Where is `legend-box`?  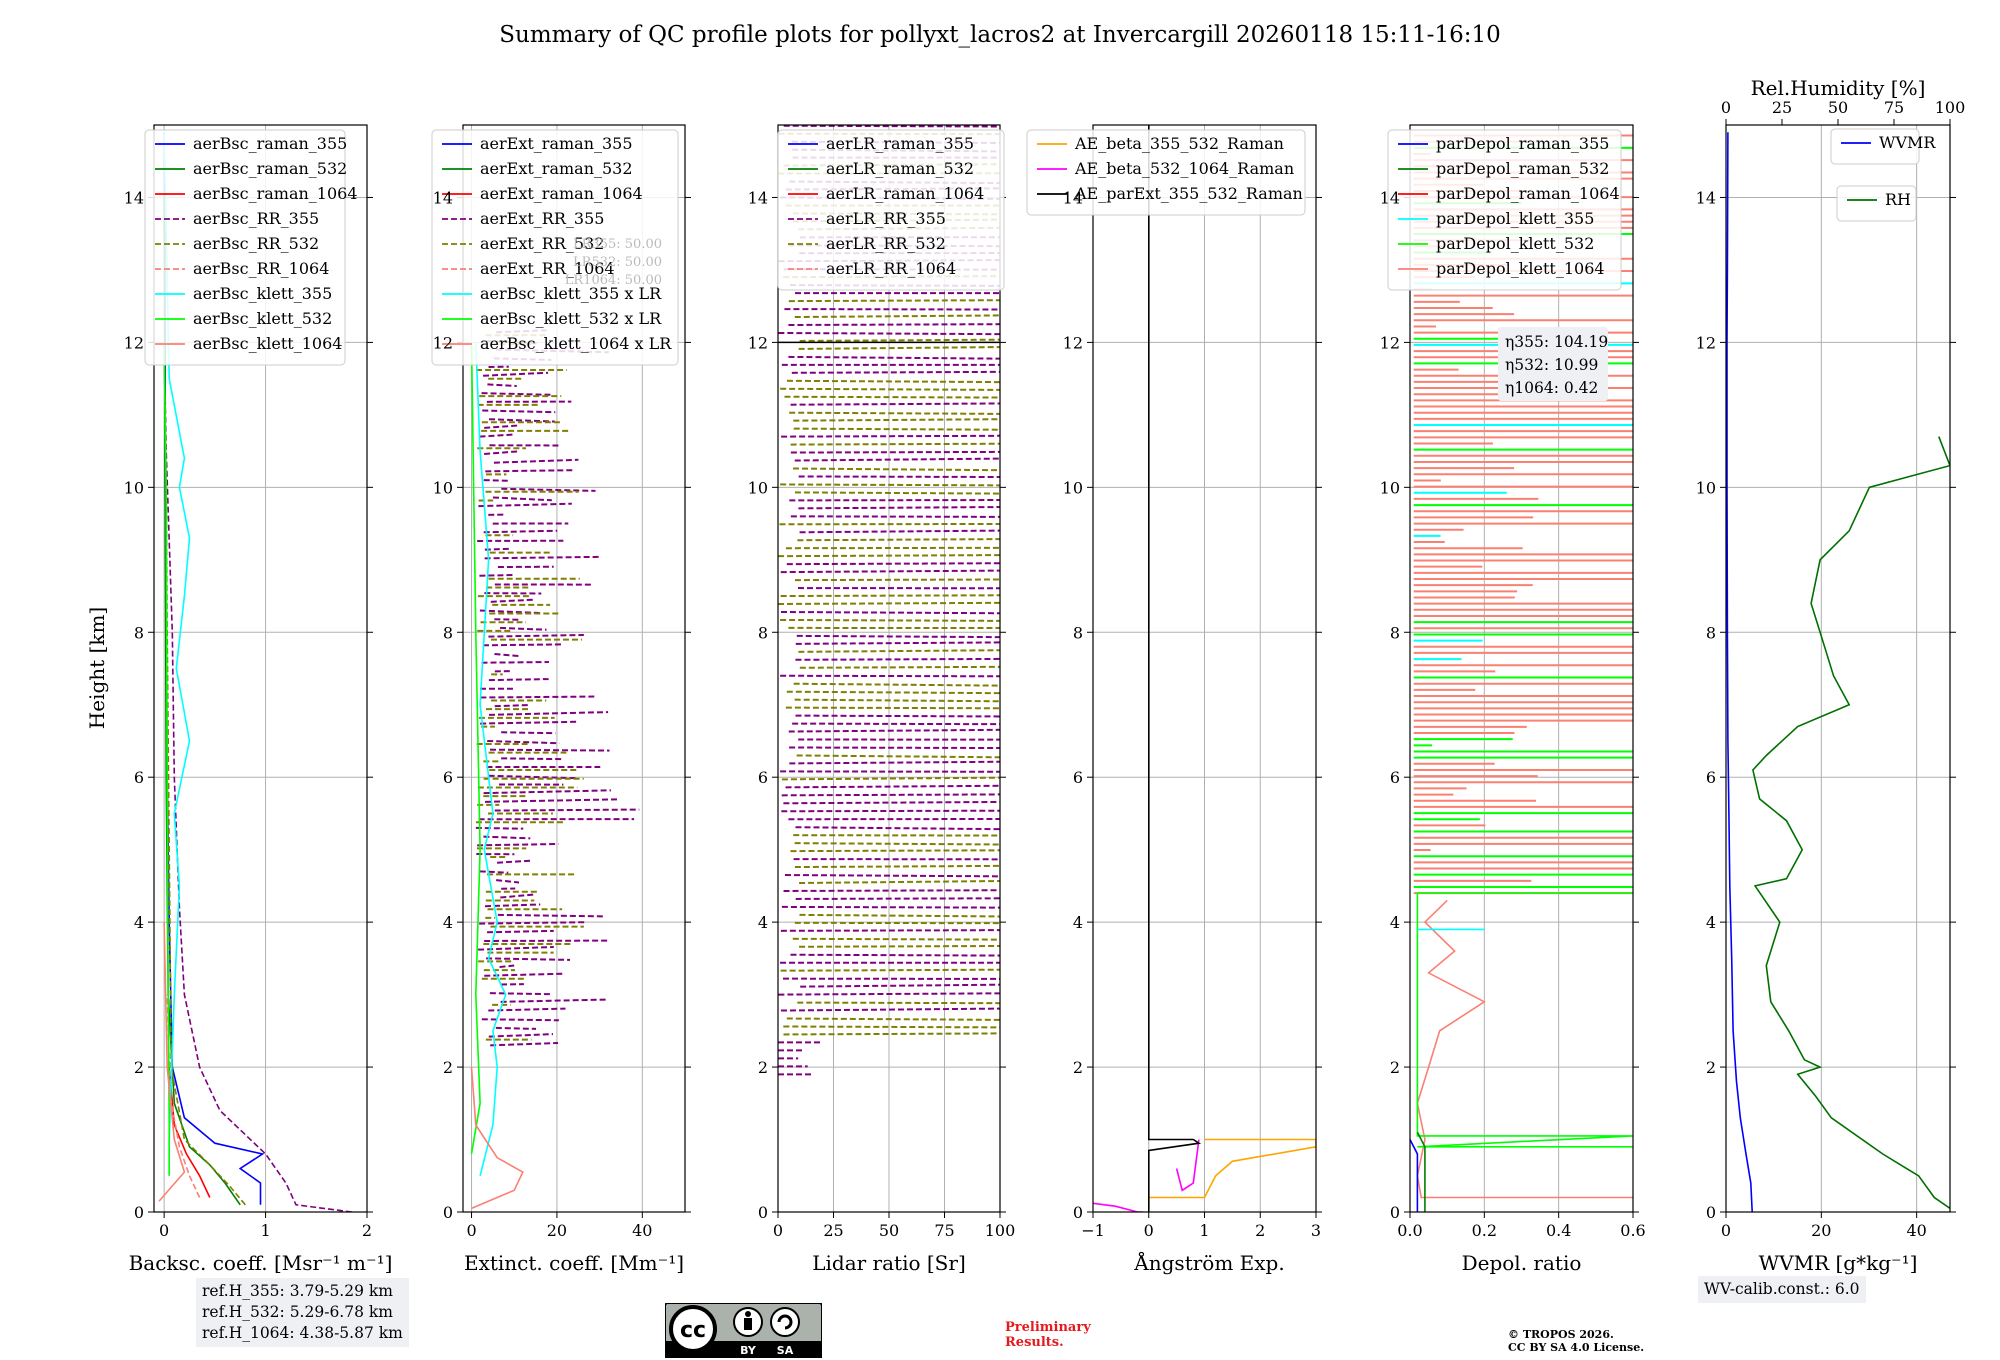 legend-box is located at coordinates (1876, 203).